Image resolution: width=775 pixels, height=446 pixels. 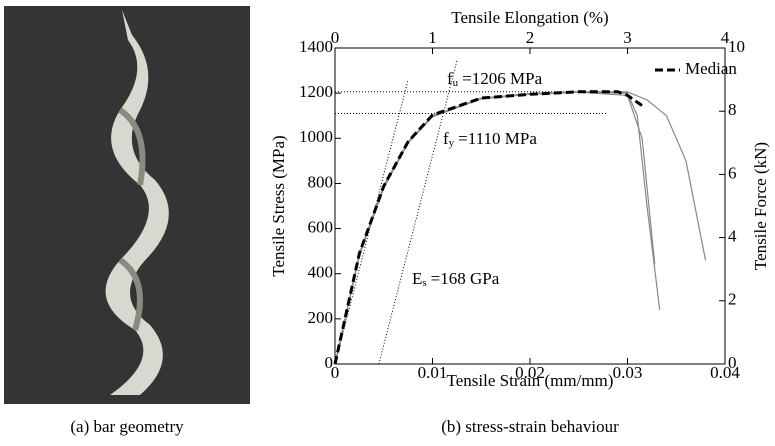 I want to click on x-axis-title: Tensile Strain (mm/mm), so click(x=530, y=380).